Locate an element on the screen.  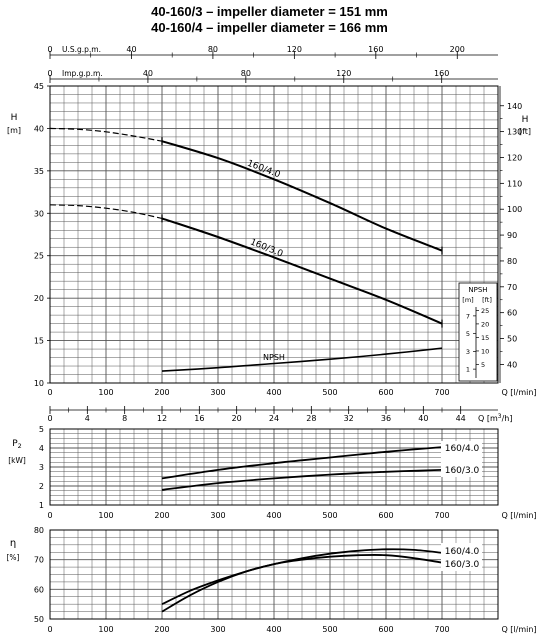
impgpm-axis-tick-label: 0 is located at coordinates (49, 73).